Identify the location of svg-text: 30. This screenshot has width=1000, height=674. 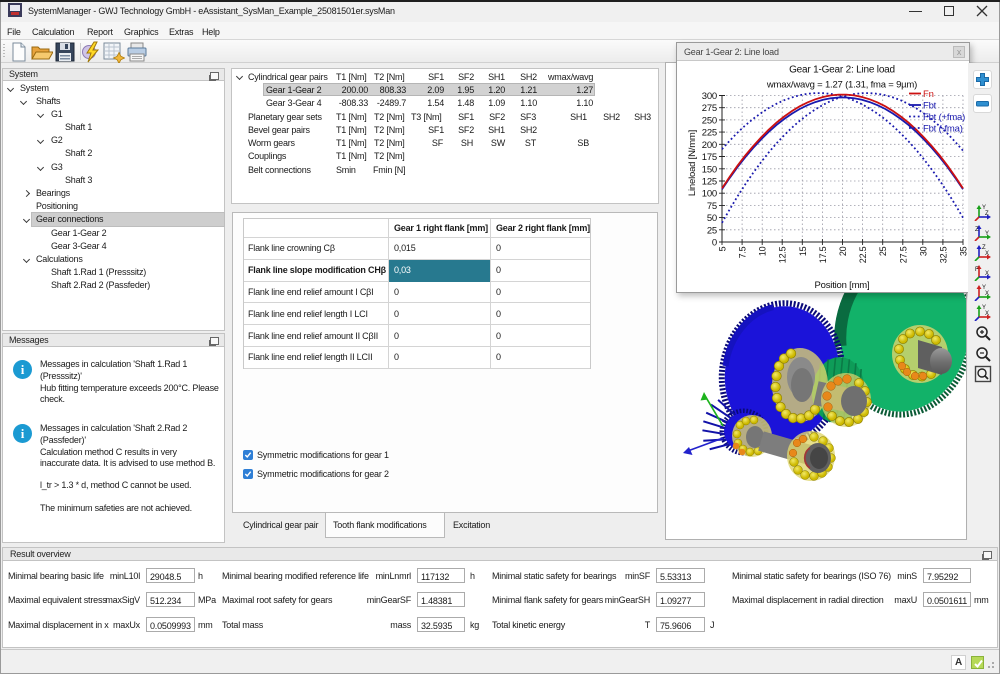
(923, 251).